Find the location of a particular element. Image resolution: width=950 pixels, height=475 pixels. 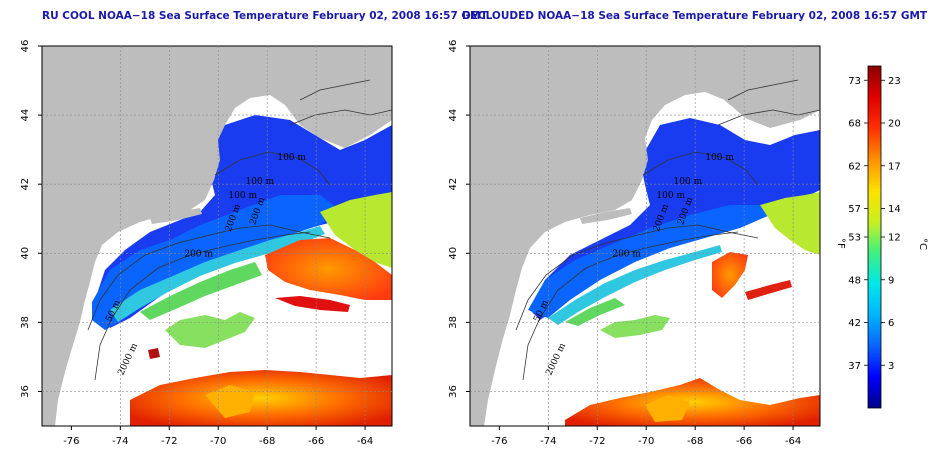

colorbar-f-label: 48 is located at coordinates (854, 280).